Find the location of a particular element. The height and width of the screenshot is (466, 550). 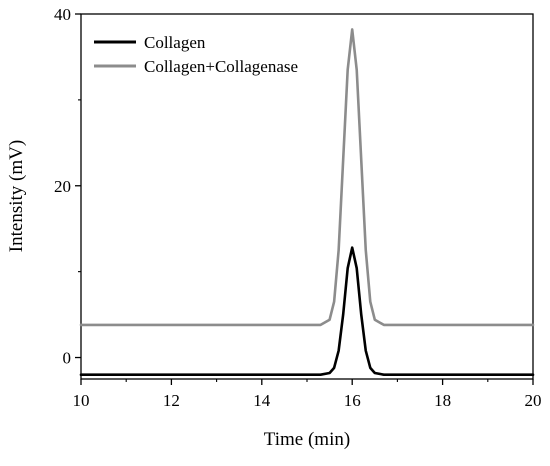

x-tick-label: 18 is located at coordinates (442, 400).